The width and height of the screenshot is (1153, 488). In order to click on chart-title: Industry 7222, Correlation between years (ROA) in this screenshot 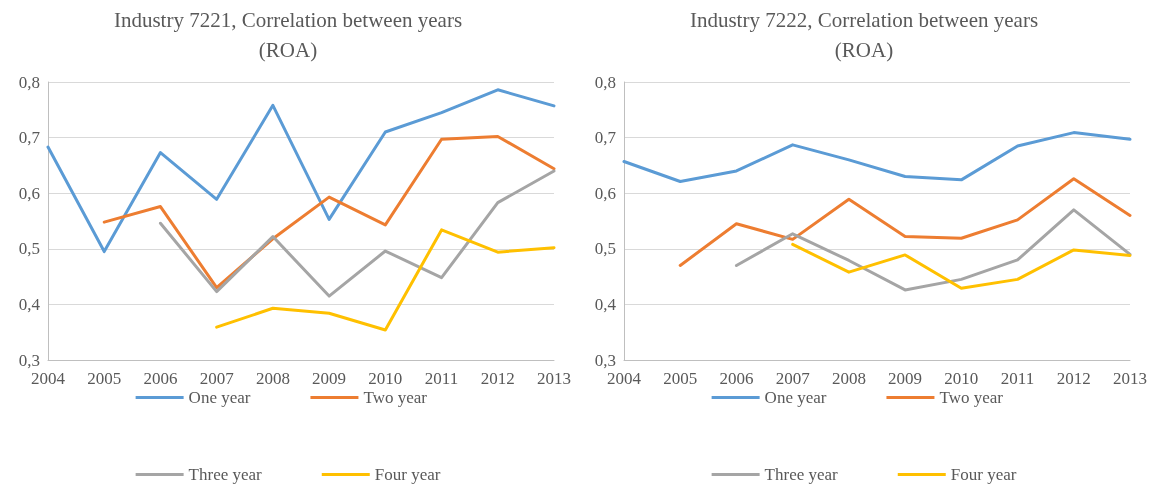, I will do `click(864, 35)`.